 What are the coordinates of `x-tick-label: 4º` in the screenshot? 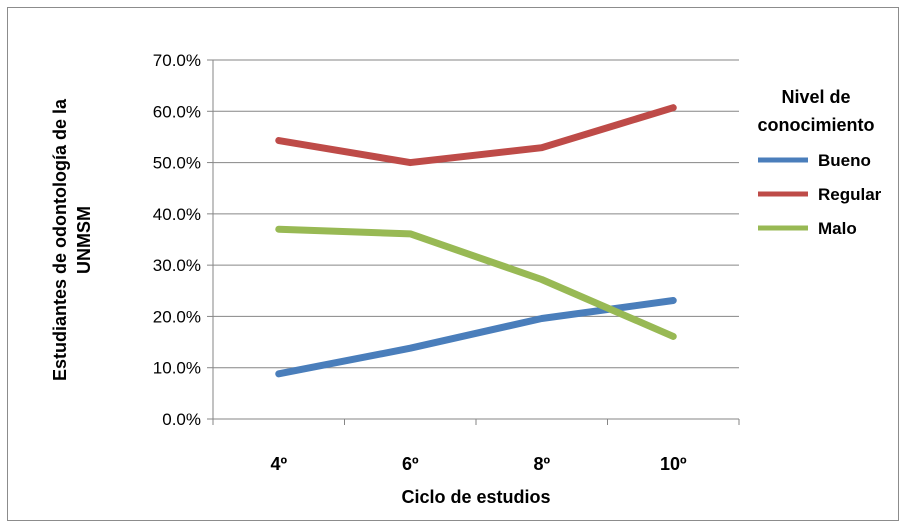 It's located at (278, 464).